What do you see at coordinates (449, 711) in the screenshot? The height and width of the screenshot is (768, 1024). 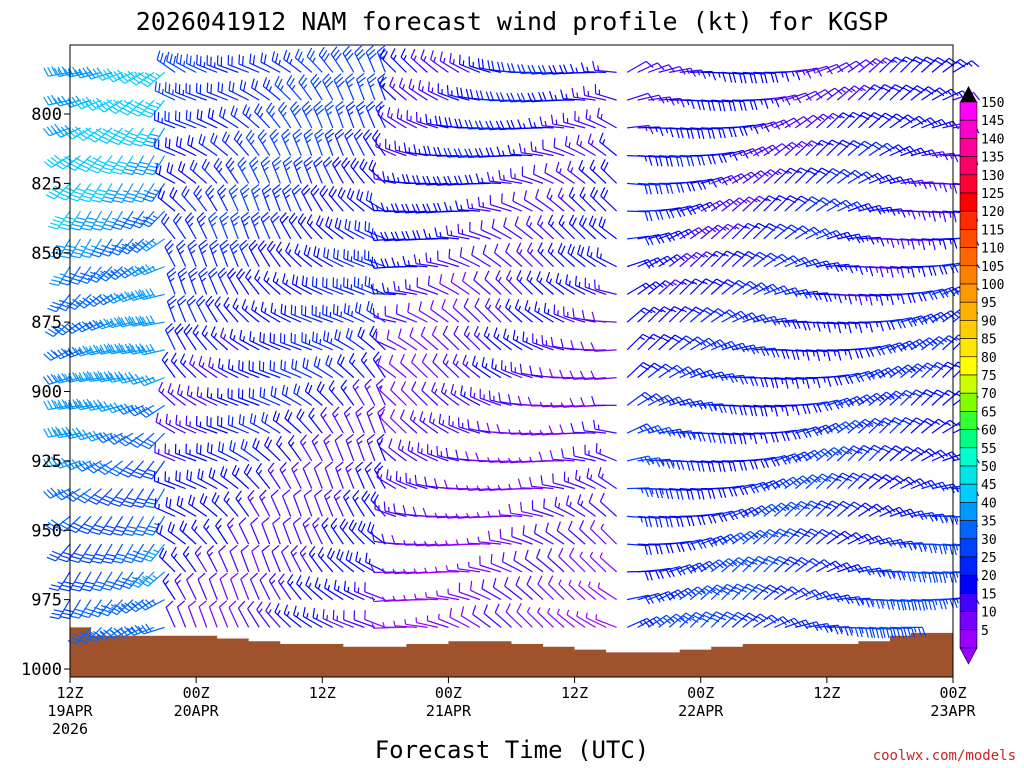 I see `x-tick-label: 21APR` at bounding box center [449, 711].